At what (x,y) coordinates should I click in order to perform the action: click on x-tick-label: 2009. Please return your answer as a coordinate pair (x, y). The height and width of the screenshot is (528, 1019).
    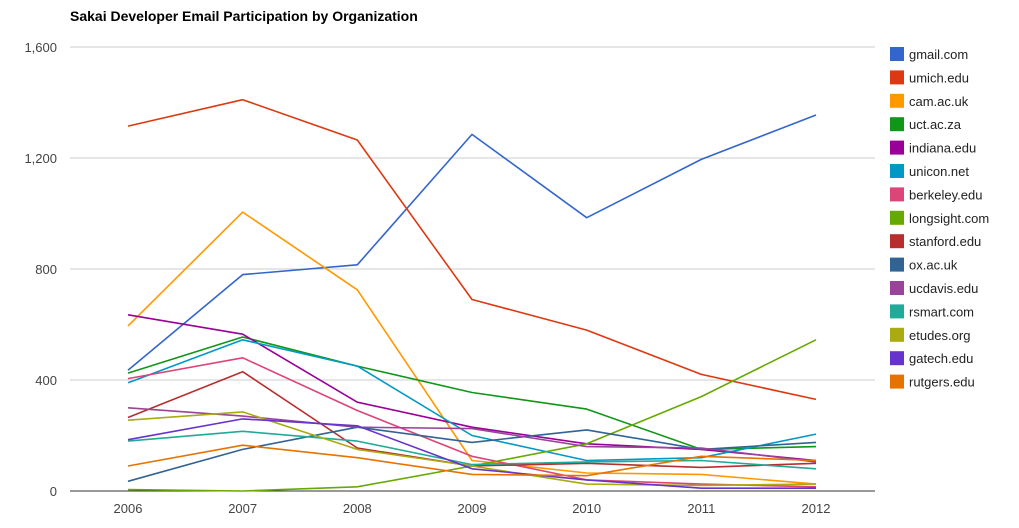
    Looking at the image, I should click on (472, 508).